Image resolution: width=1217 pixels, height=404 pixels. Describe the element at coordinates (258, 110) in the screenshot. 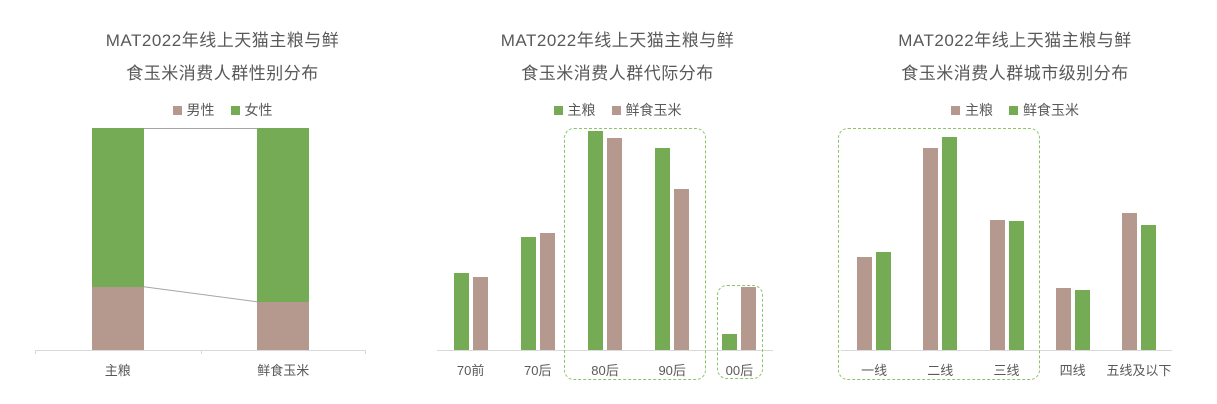

I see `legend-label: 女性` at that location.